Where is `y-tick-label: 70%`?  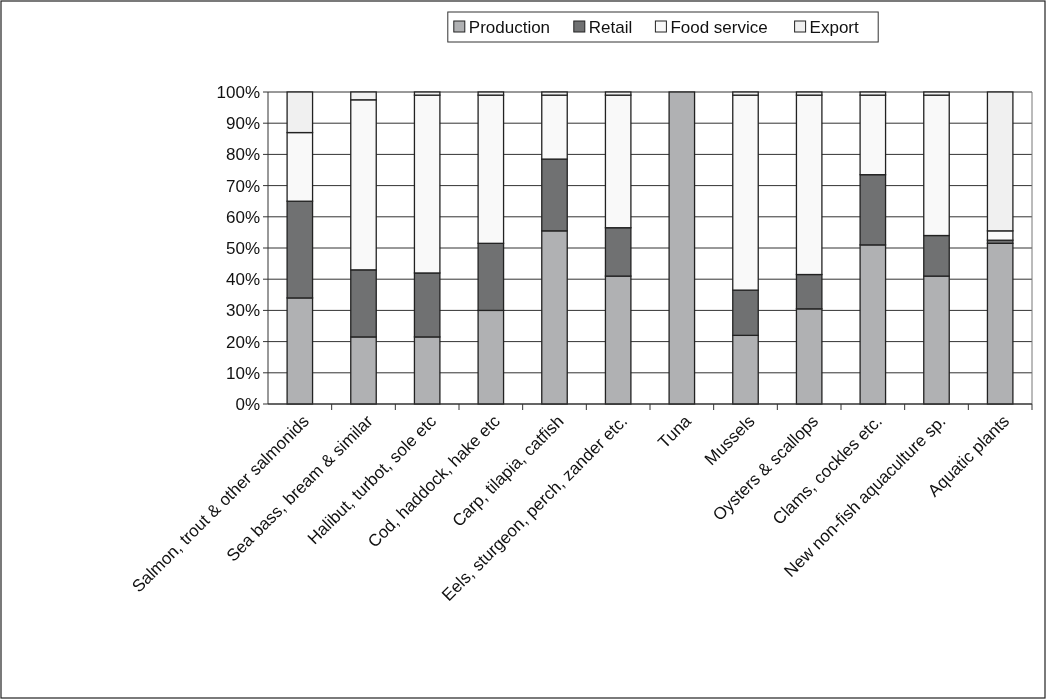
y-tick-label: 70% is located at coordinates (242, 186).